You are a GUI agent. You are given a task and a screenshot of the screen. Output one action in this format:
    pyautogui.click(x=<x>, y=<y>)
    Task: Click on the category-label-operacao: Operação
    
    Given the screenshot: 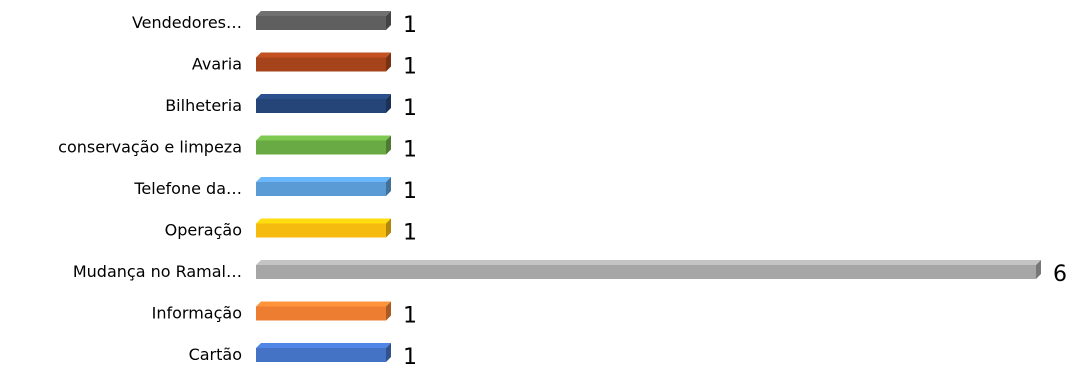 What is the action you would take?
    pyautogui.click(x=203, y=230)
    